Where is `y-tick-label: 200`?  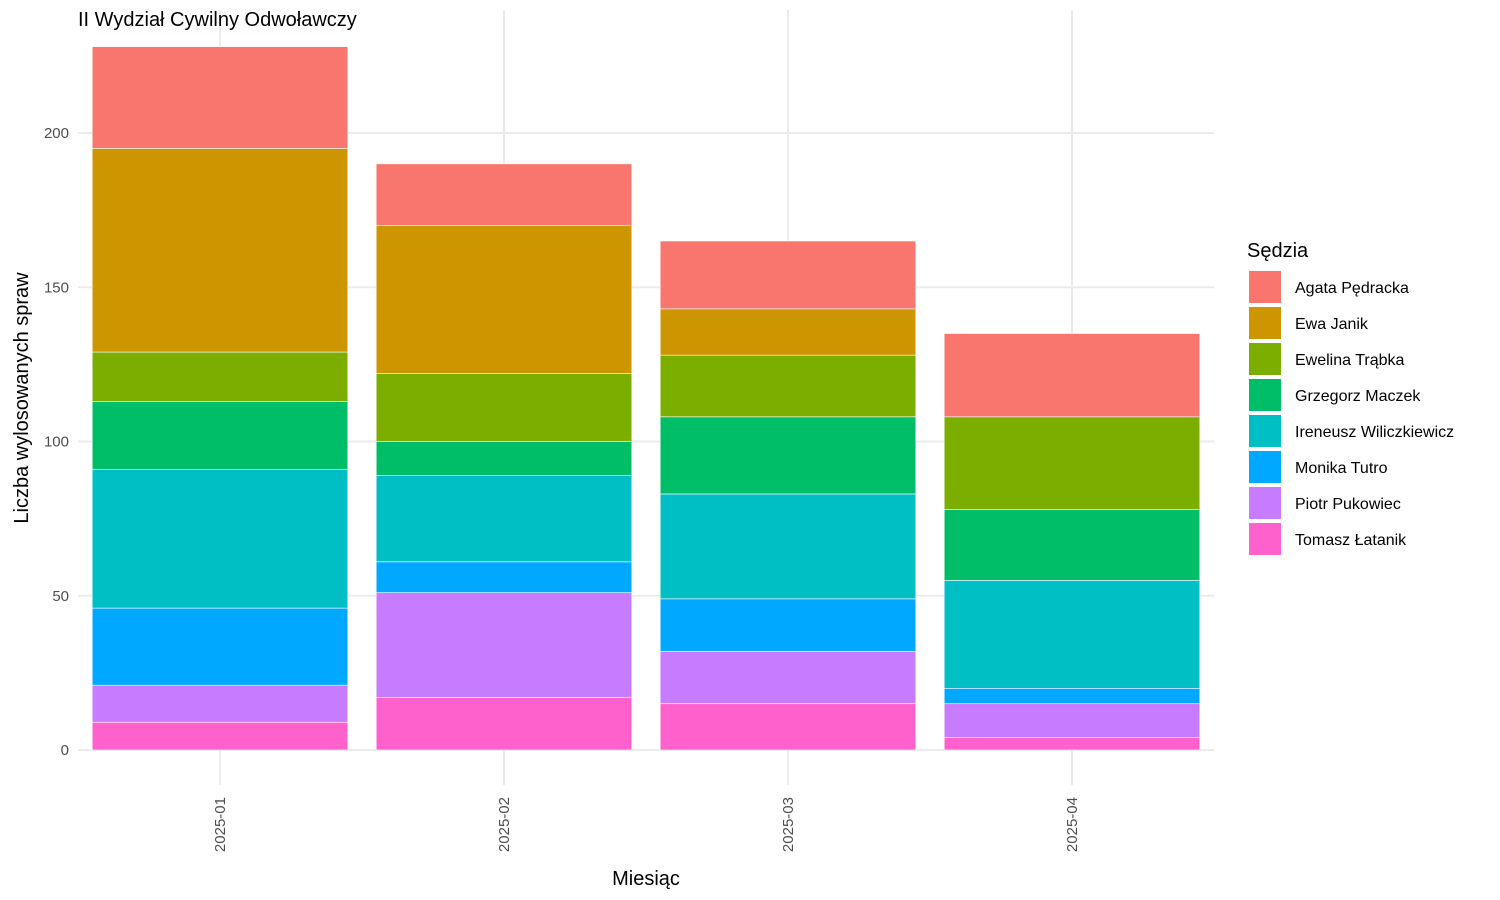 y-tick-label: 200 is located at coordinates (56, 133).